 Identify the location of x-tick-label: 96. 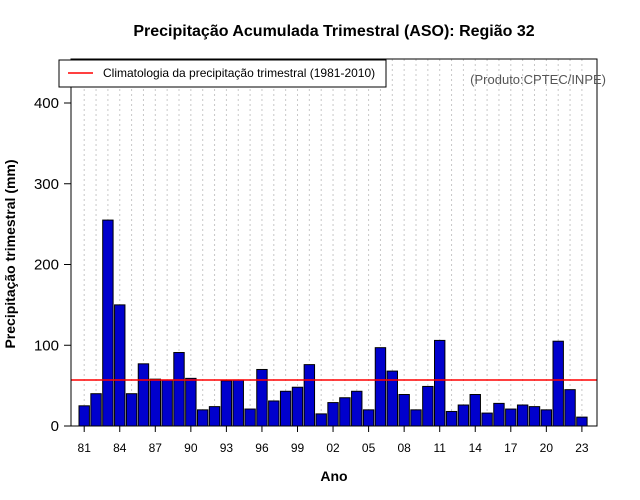
(262, 448).